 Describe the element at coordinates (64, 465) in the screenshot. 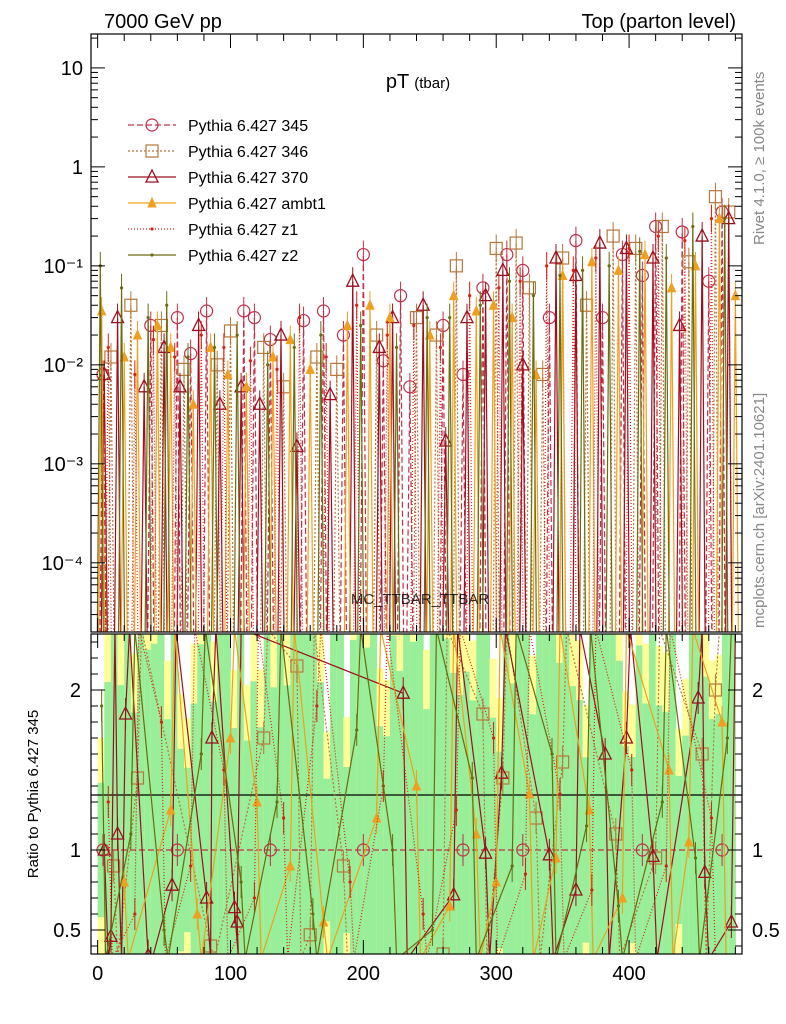

I see `y-tick-label: 10⁻³` at that location.